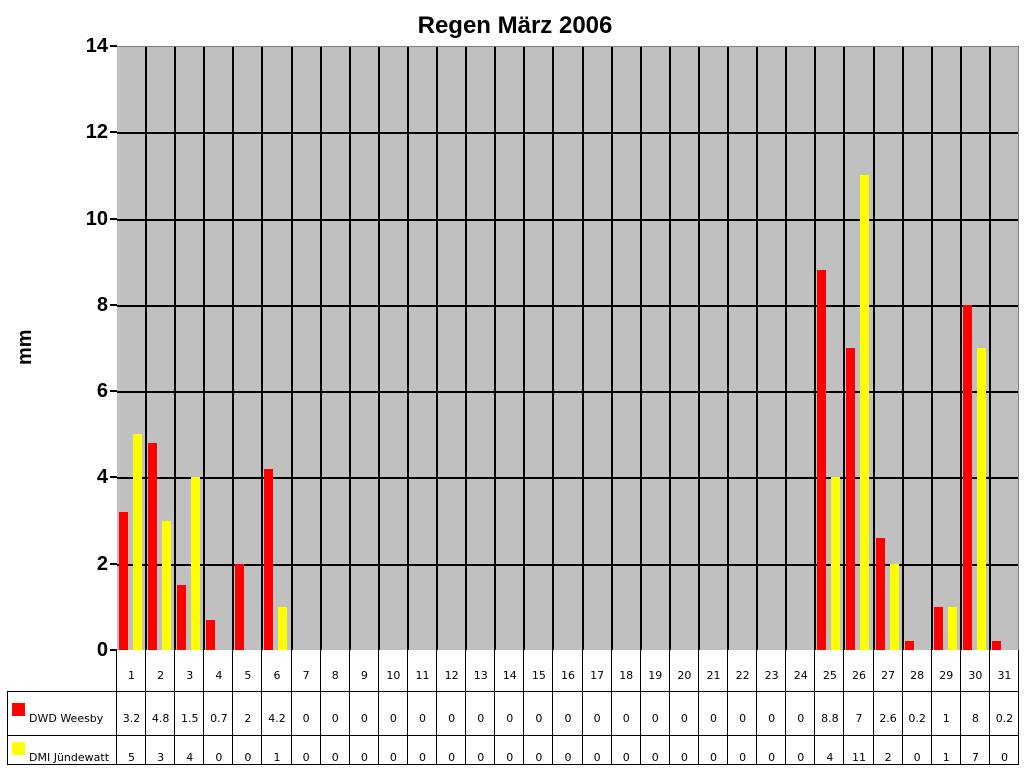 This screenshot has width=1024, height=768. I want to click on data-cell: 0.7, so click(219, 718).